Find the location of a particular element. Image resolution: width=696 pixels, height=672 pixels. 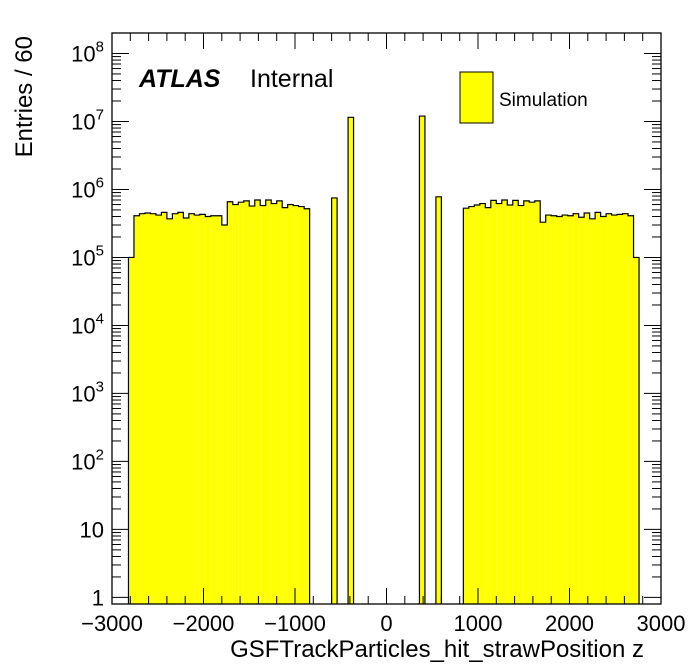

y-tick-label: 10⁶ is located at coordinates (87, 188).